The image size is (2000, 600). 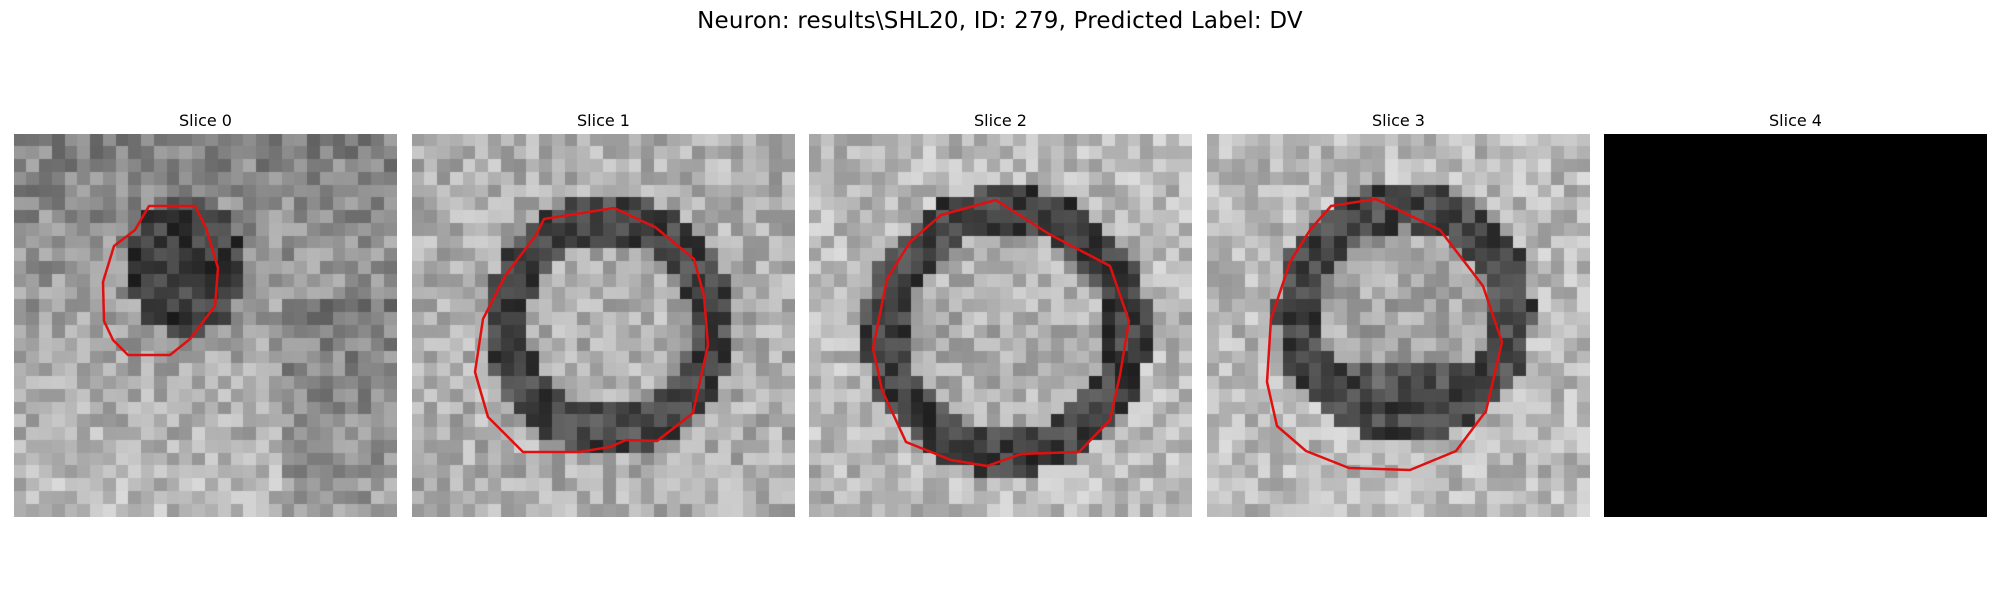 I want to click on slice-panel: Slice 1, so click(x=603, y=312).